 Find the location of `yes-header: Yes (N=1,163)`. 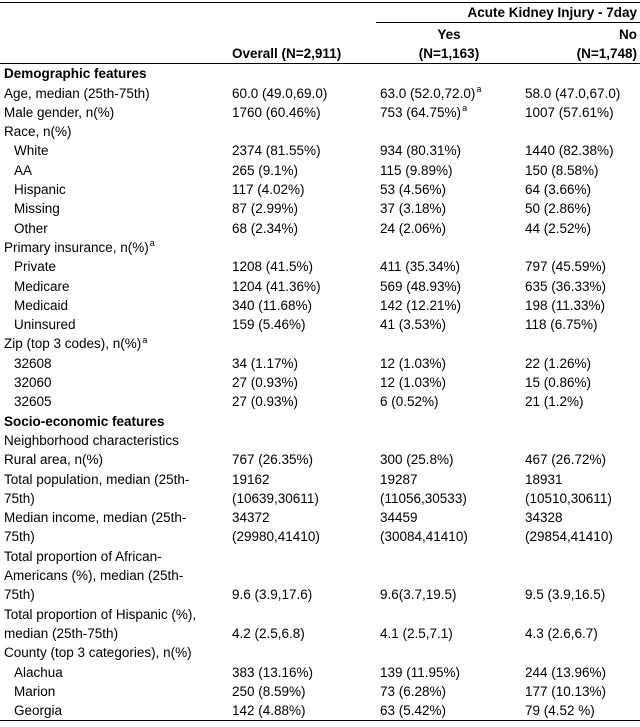

yes-header: Yes (N=1,163) is located at coordinates (448, 43).